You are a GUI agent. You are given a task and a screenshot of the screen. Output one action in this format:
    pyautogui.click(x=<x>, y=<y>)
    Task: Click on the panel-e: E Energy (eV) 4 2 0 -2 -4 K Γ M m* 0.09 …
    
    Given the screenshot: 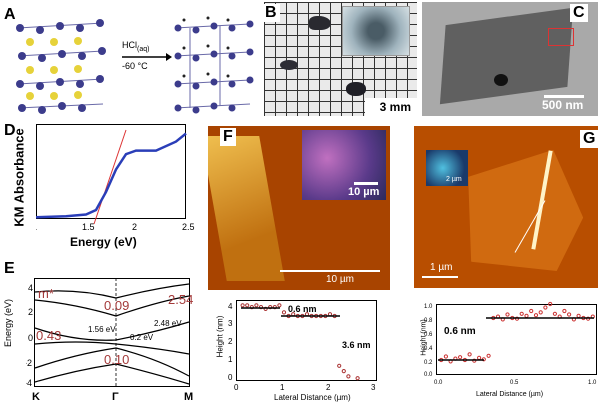 What is the action you would take?
    pyautogui.click(x=102, y=331)
    